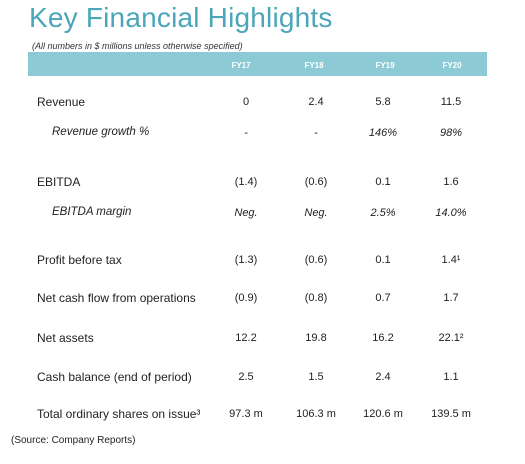 The image size is (525, 464). Describe the element at coordinates (451, 414) in the screenshot. I see `table-cell: 139.5 m` at that location.